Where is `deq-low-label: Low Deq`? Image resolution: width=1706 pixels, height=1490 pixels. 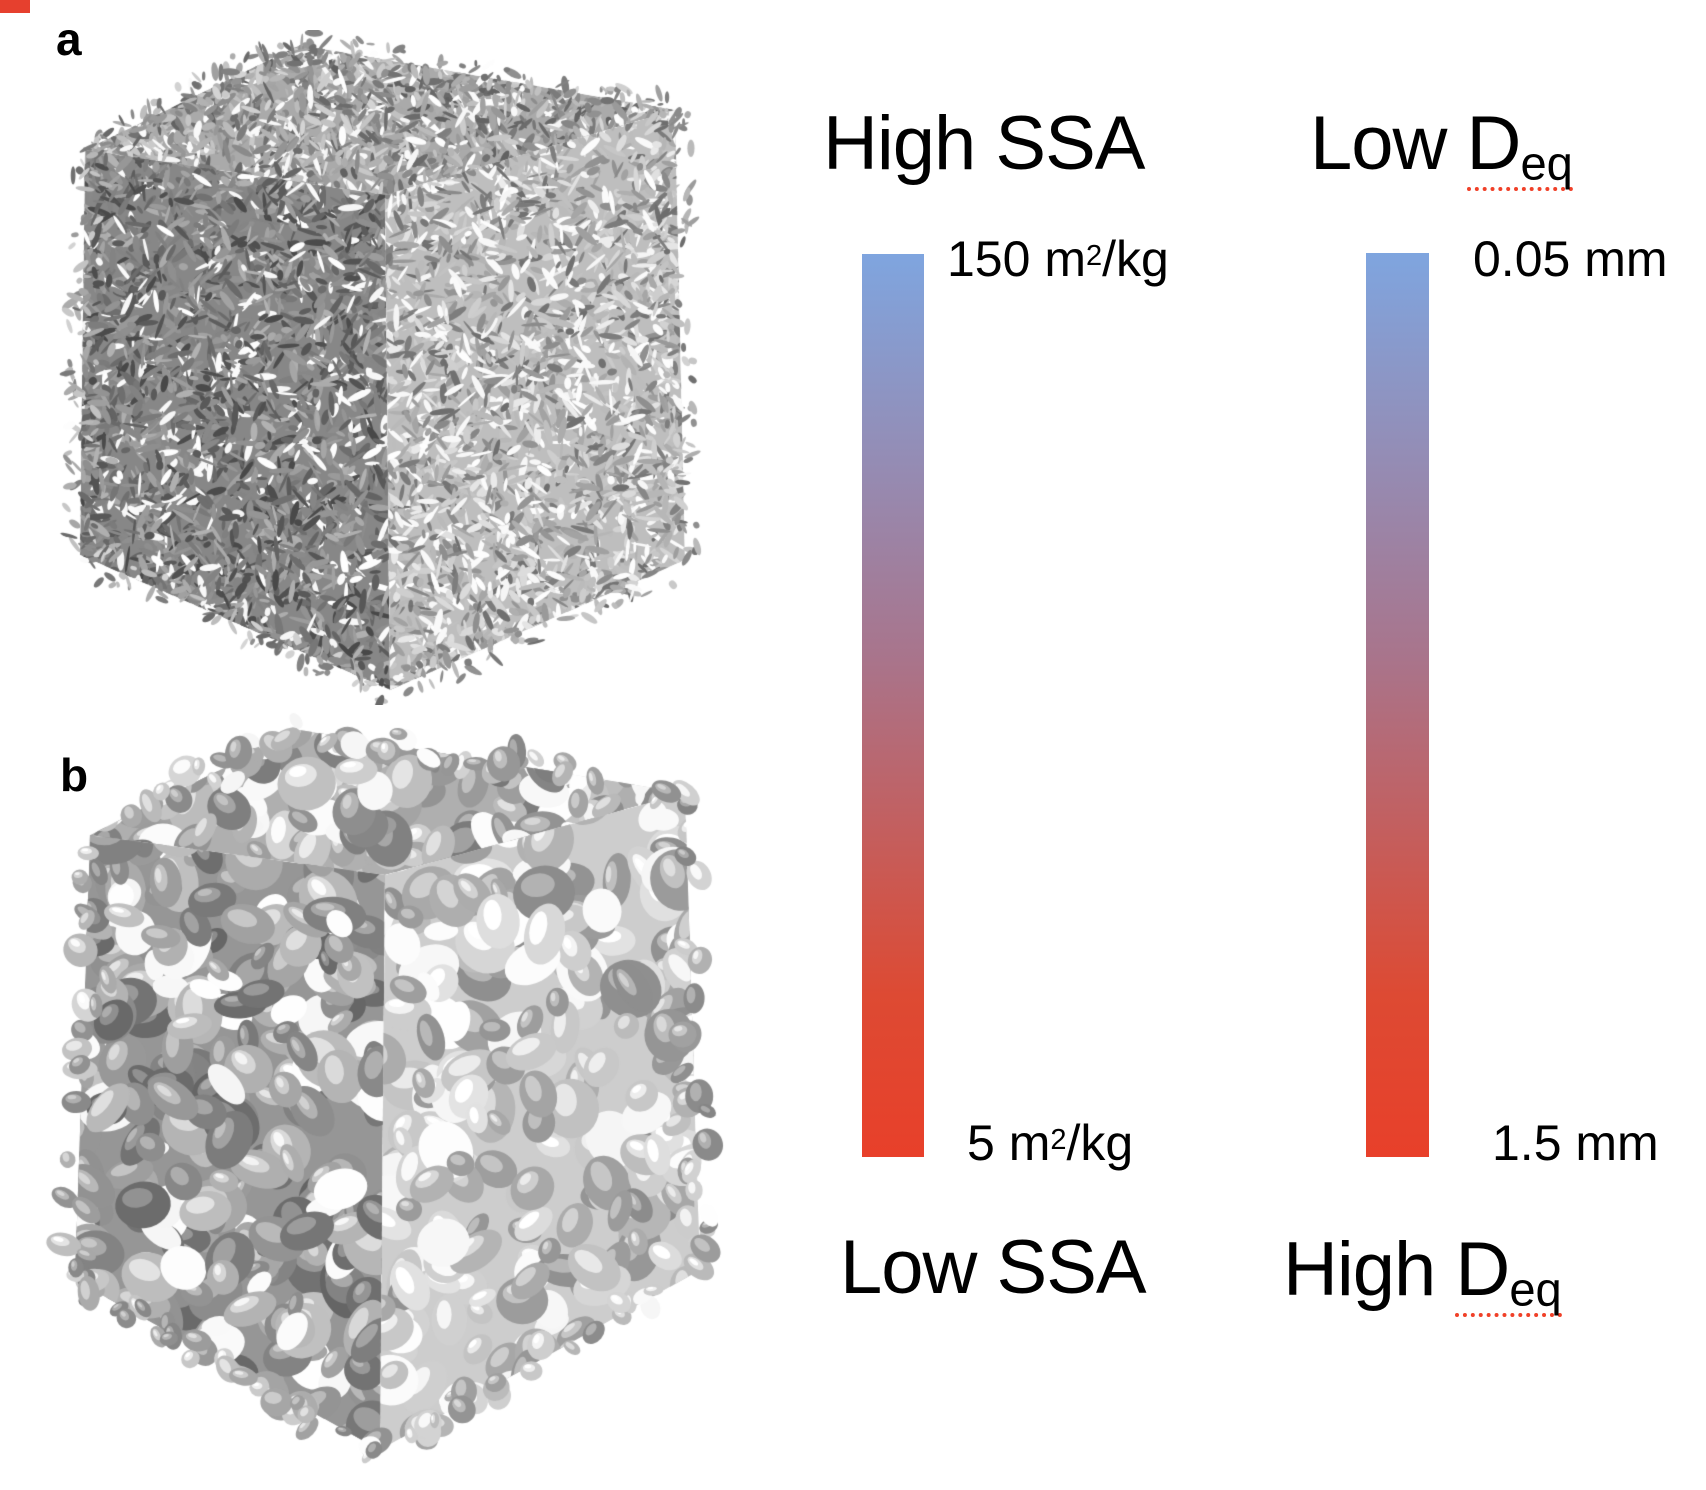 deq-low-label: Low Deq is located at coordinates (1441, 146).